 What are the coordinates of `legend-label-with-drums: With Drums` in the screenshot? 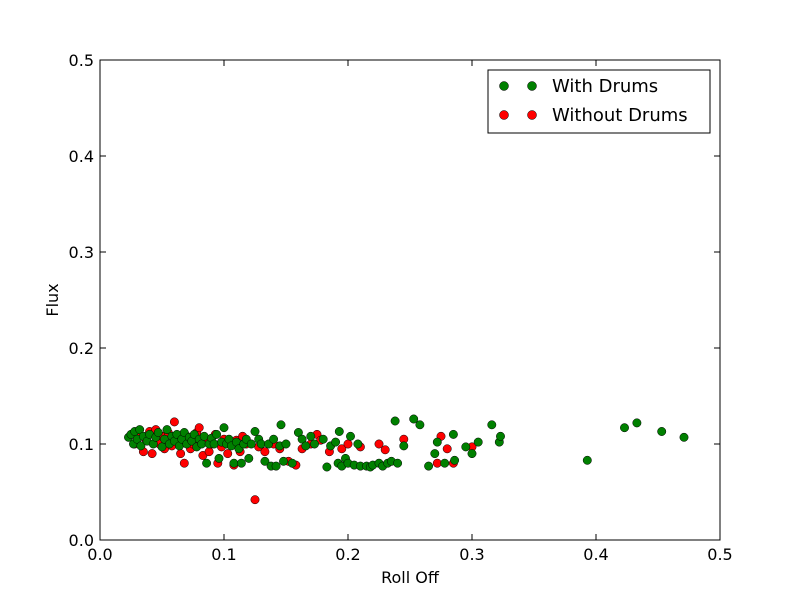 It's located at (605, 86).